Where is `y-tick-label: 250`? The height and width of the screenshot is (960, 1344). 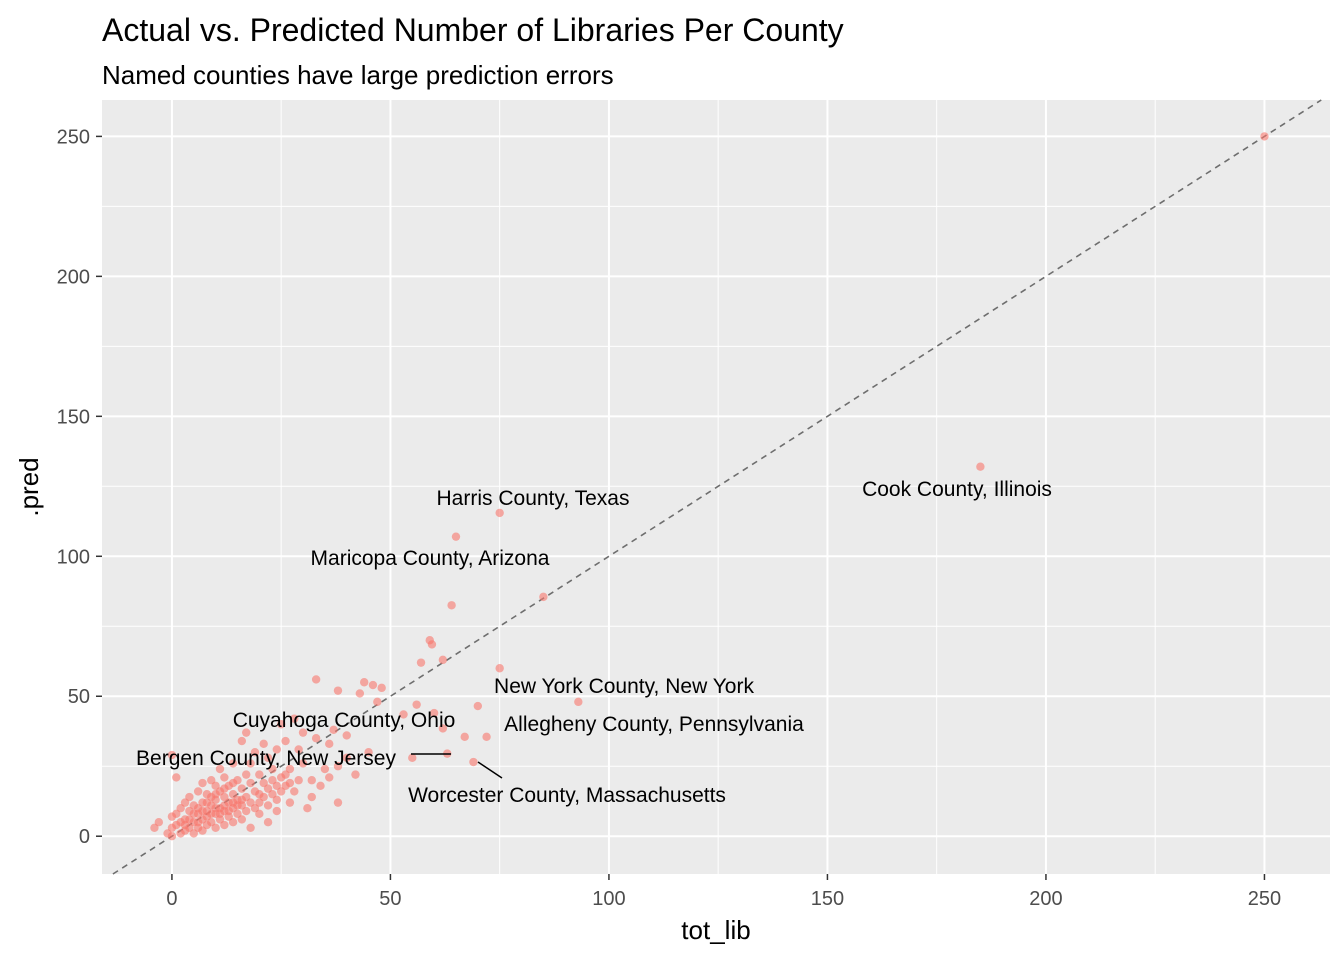
y-tick-label: 250 is located at coordinates (73, 137).